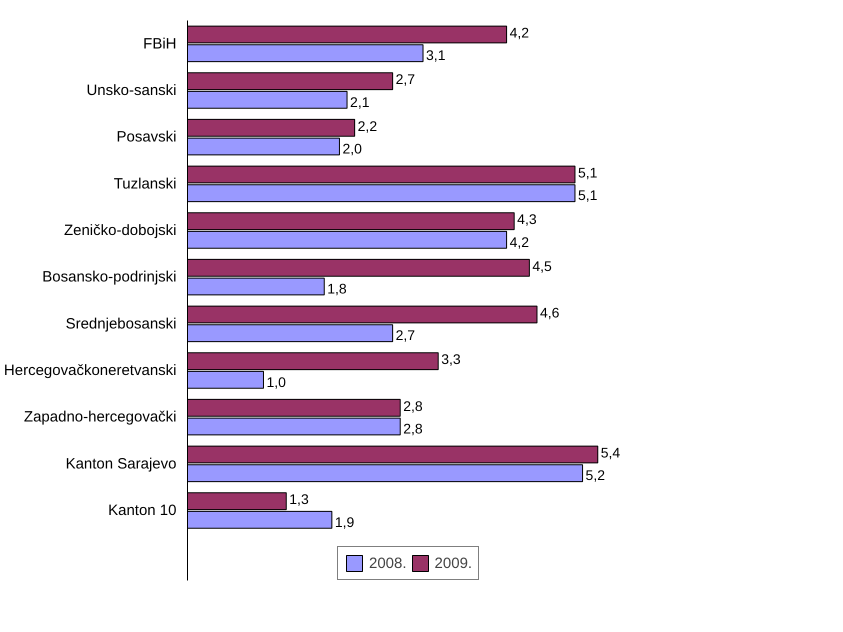 This screenshot has height=632, width=843. Describe the element at coordinates (596, 475) in the screenshot. I see `data-label: 5,2` at that location.